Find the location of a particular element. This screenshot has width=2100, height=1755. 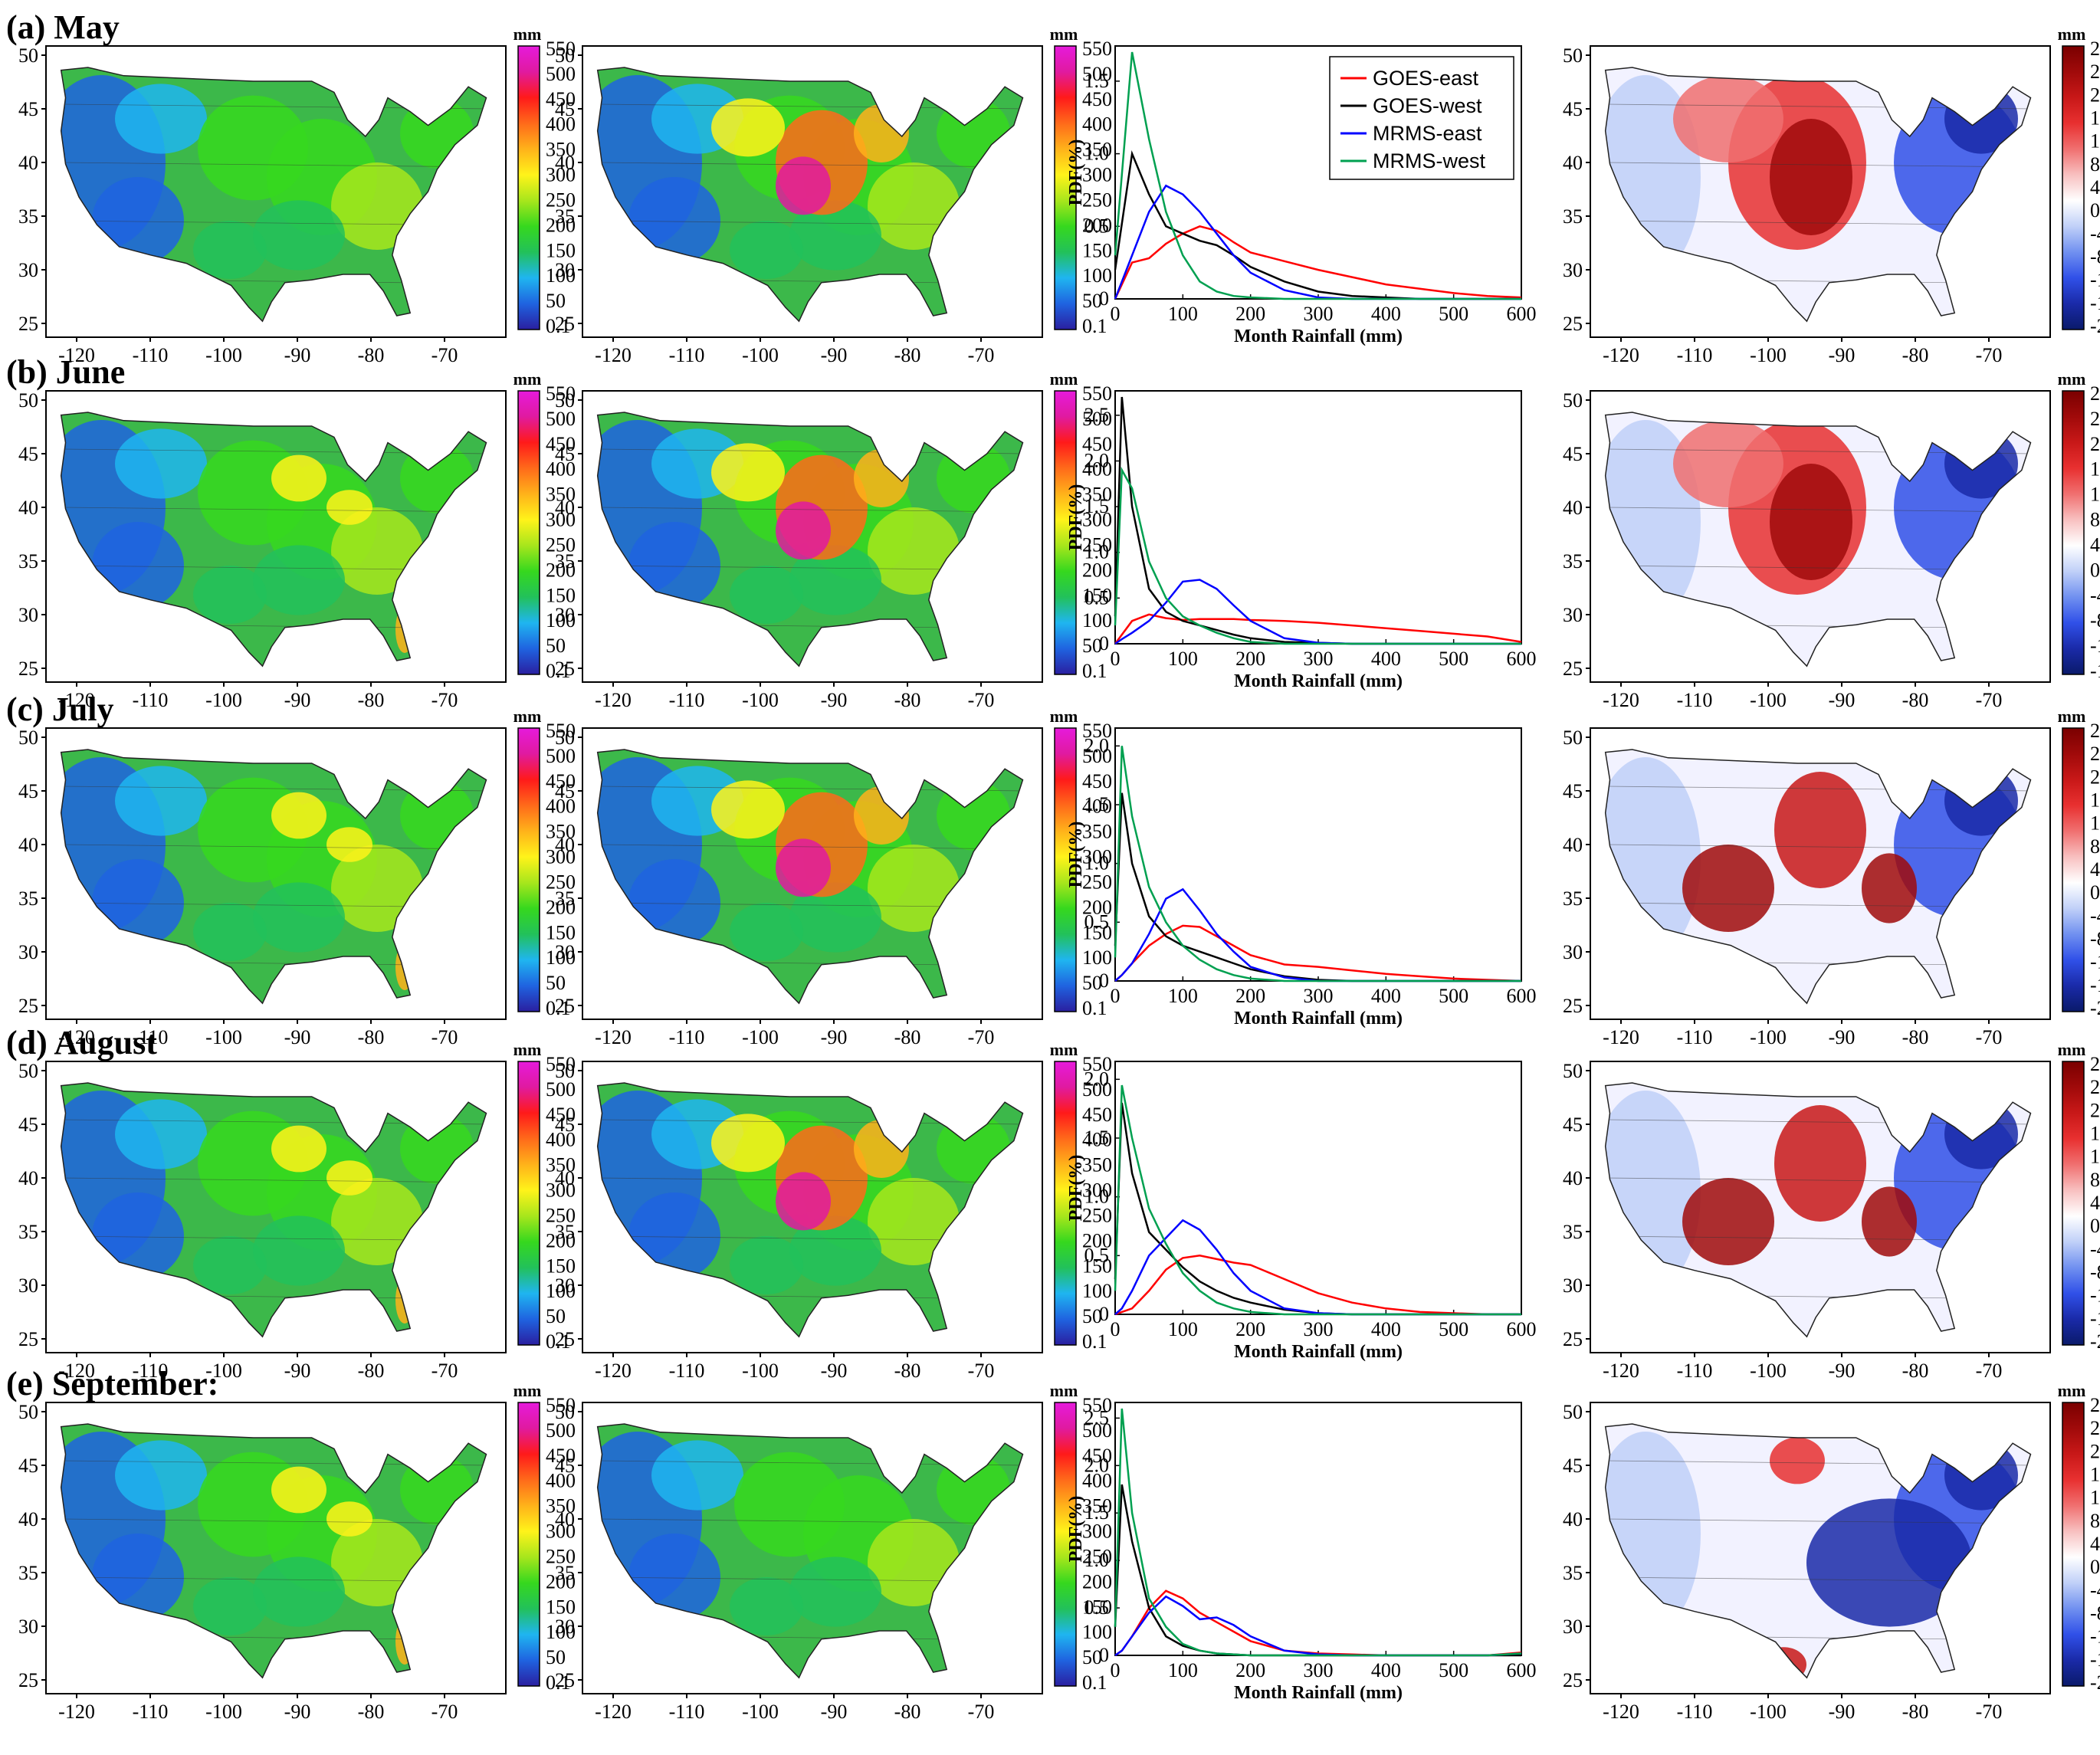

lat-tick-label: 35 is located at coordinates (28, 216).